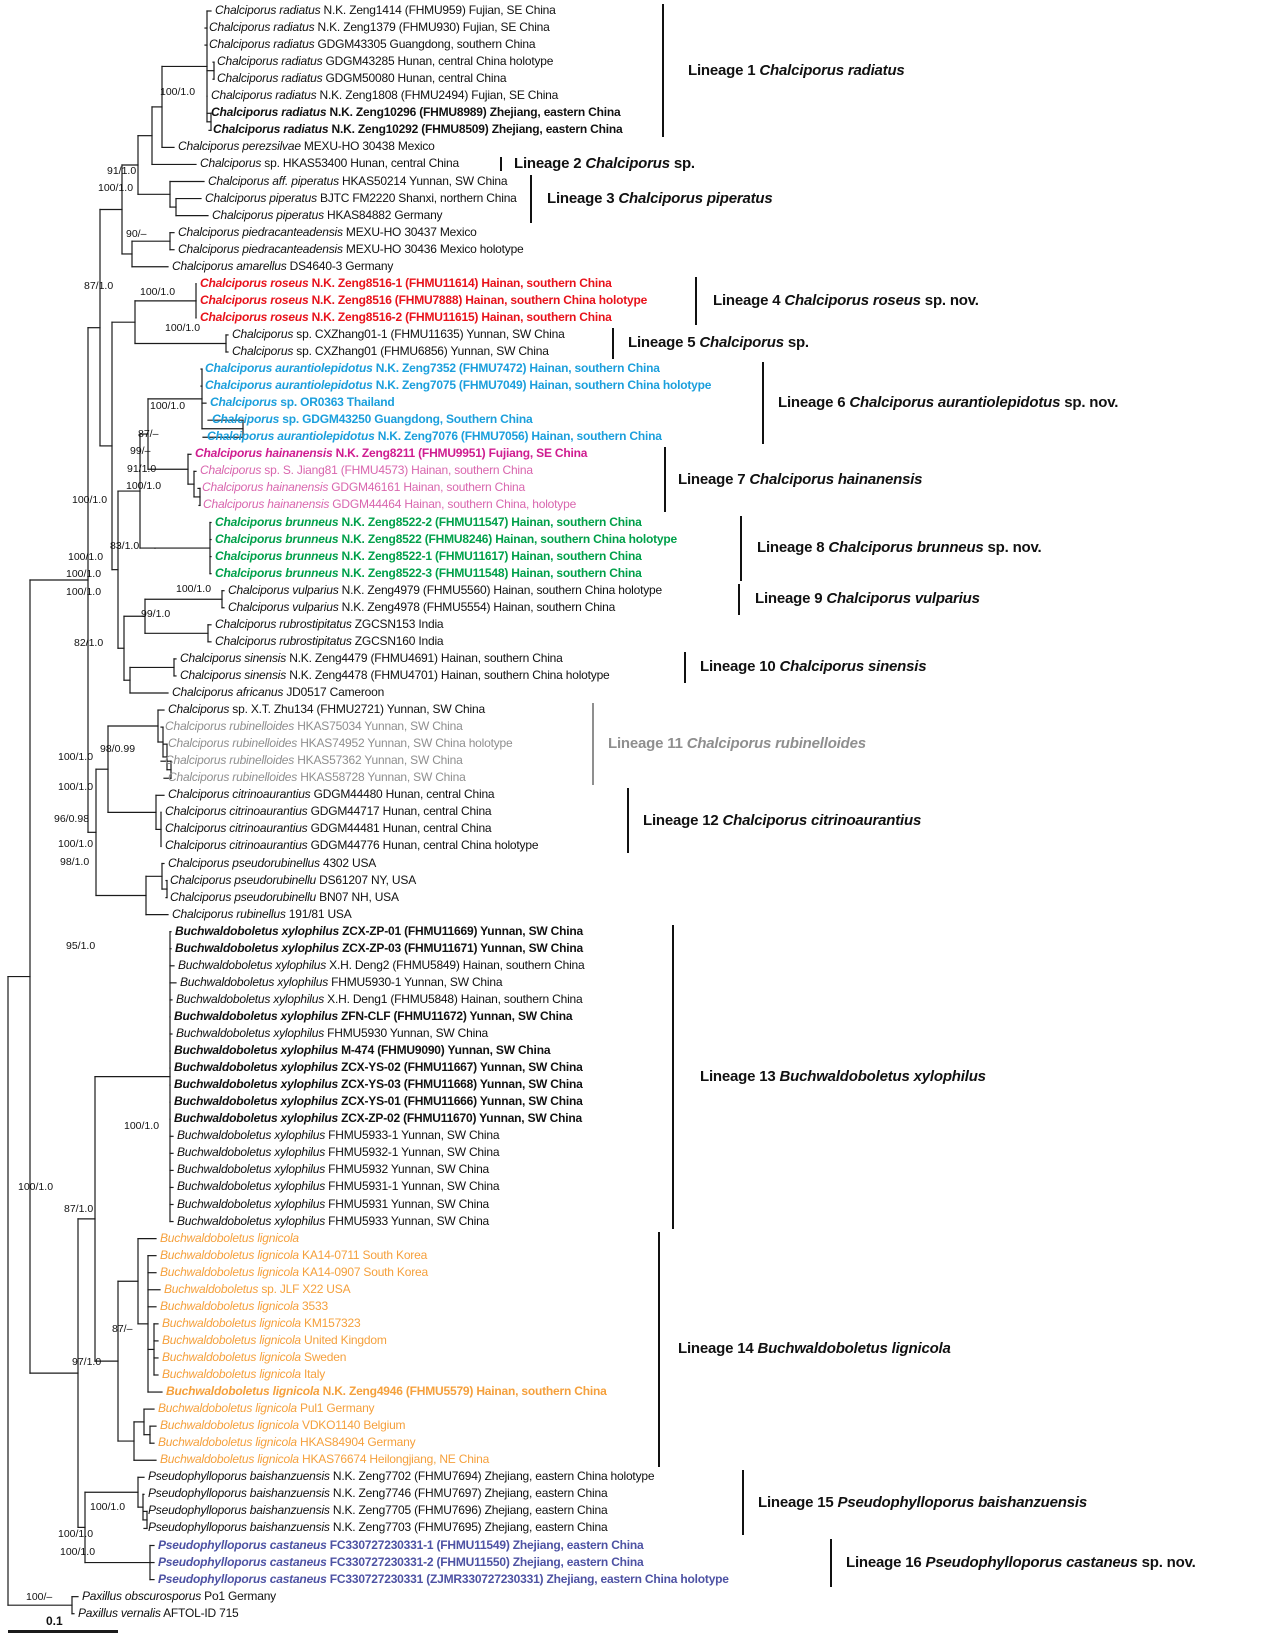  Describe the element at coordinates (261, 1322) in the screenshot. I see `taxon-label: Buchwaldoboletus lignicola KM157323` at that location.